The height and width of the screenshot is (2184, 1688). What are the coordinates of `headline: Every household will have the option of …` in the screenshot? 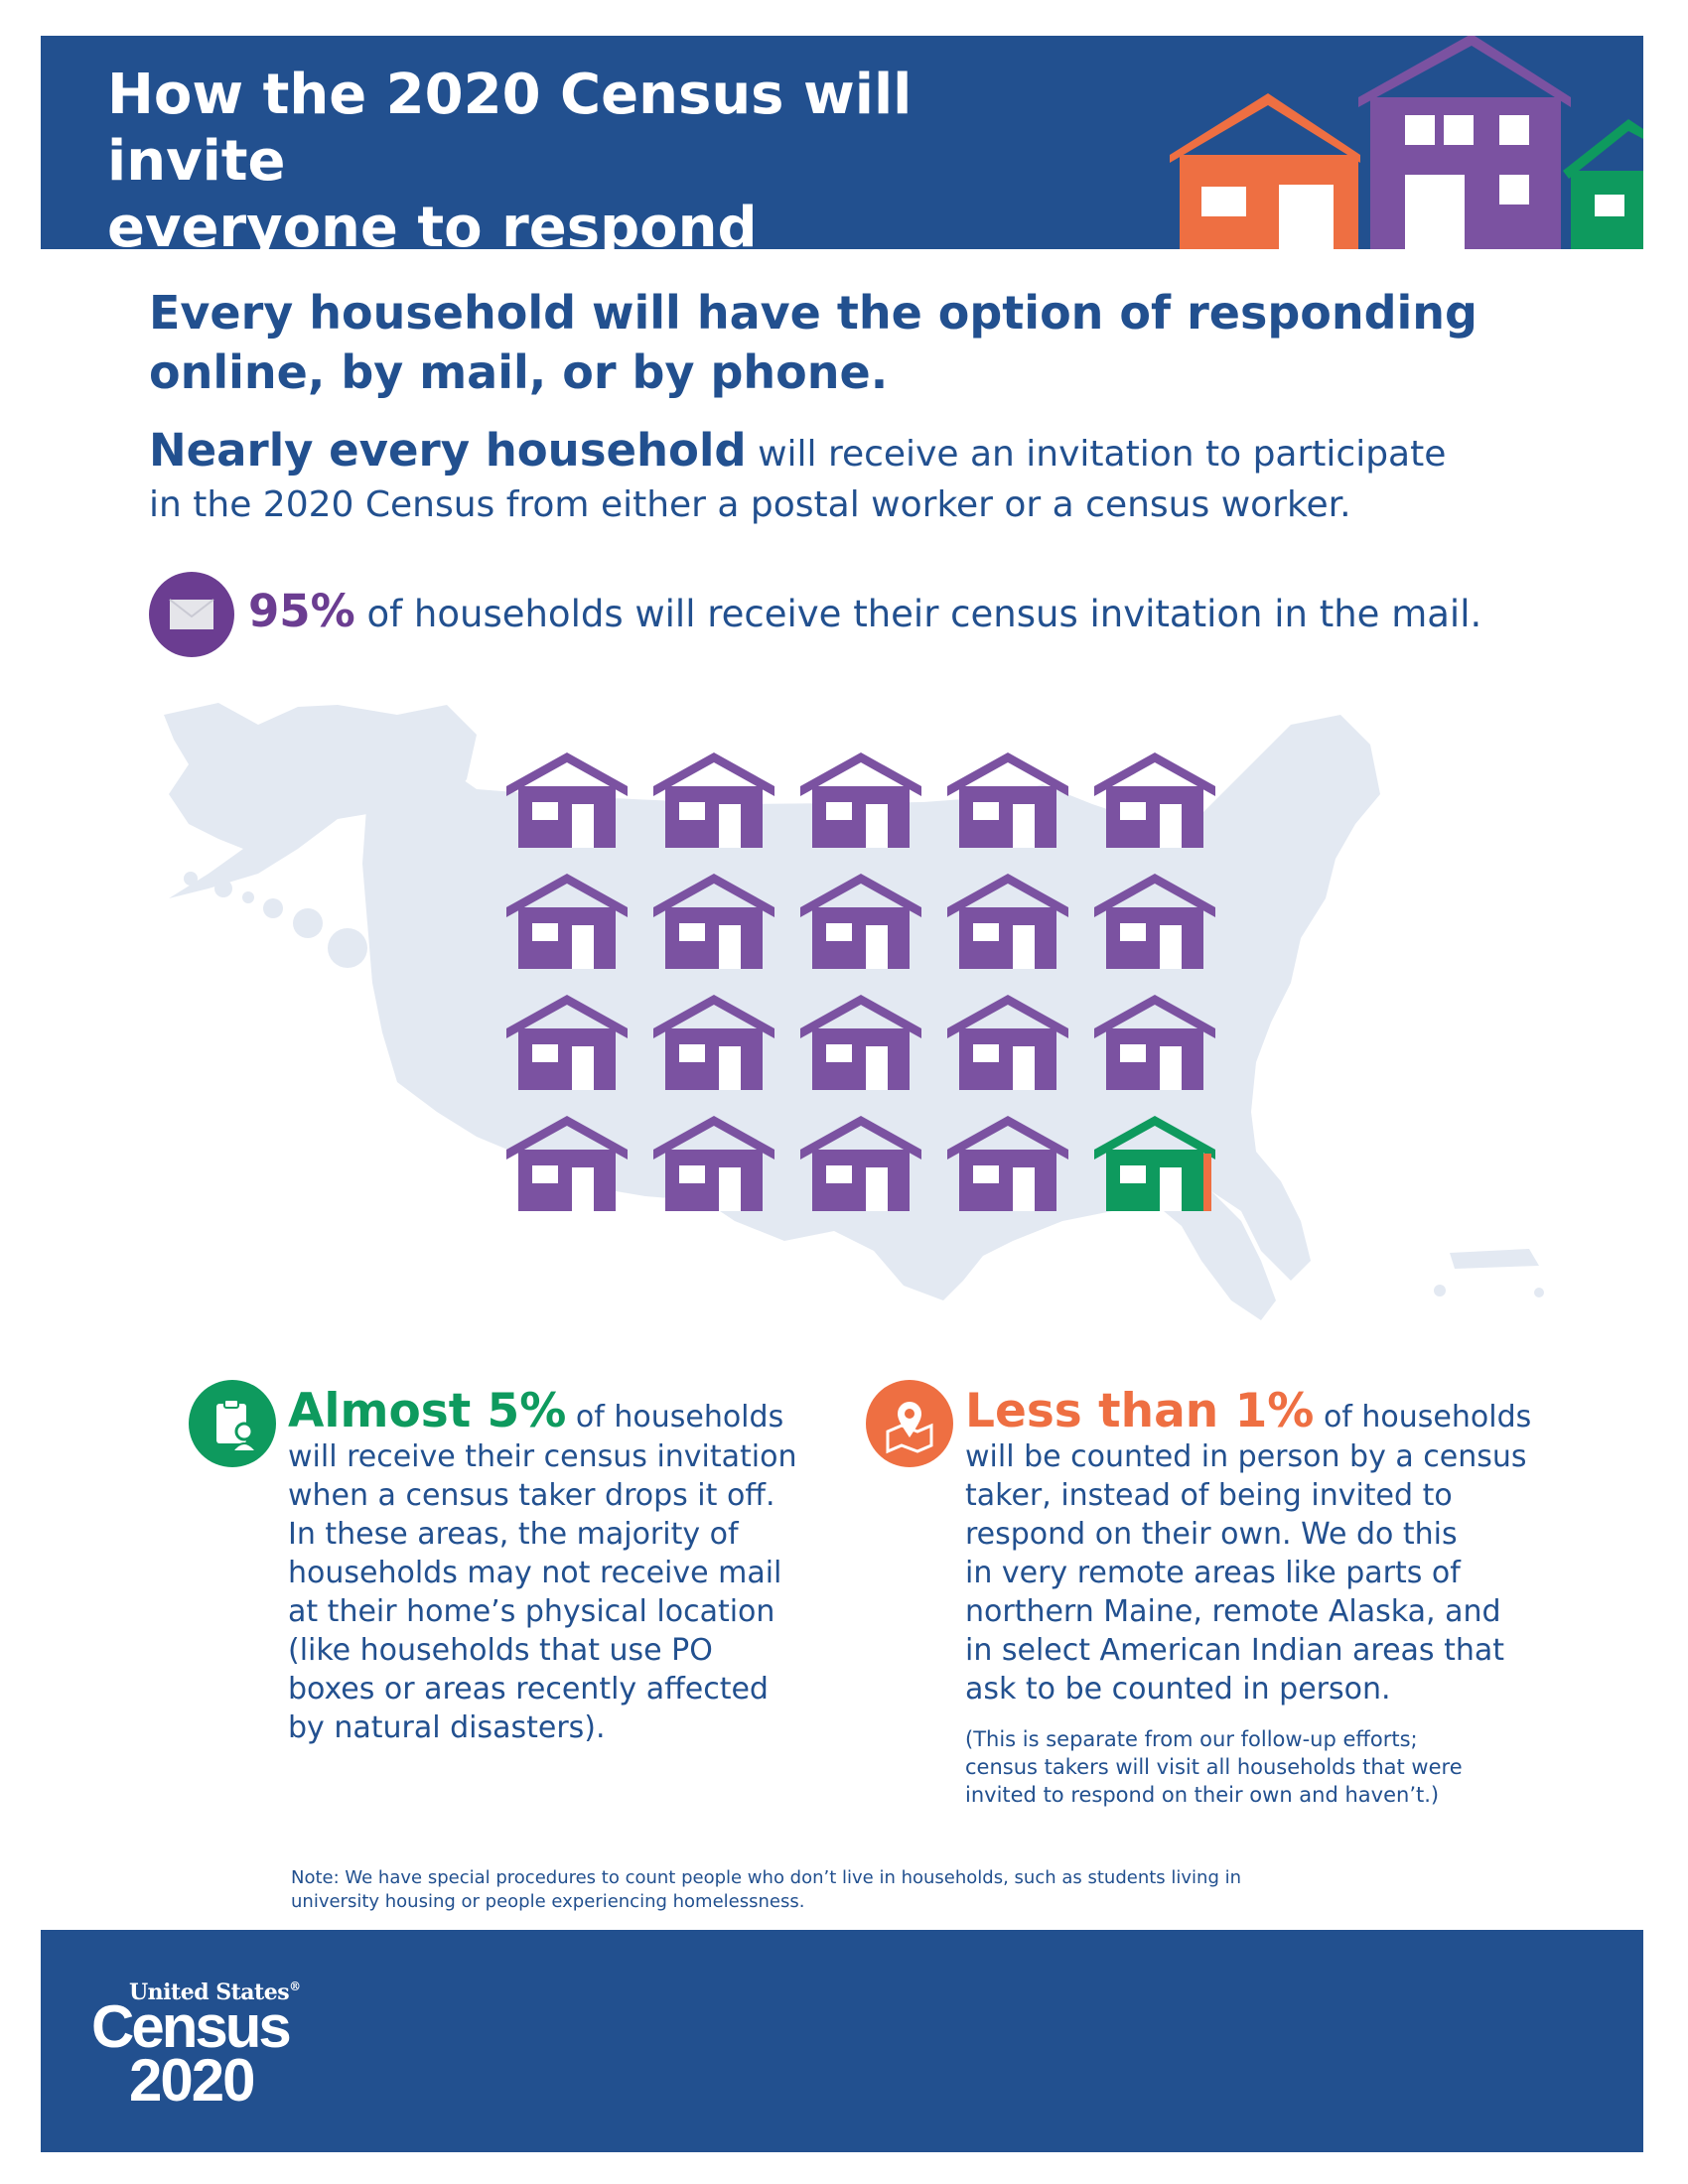 It's located at (869, 342).